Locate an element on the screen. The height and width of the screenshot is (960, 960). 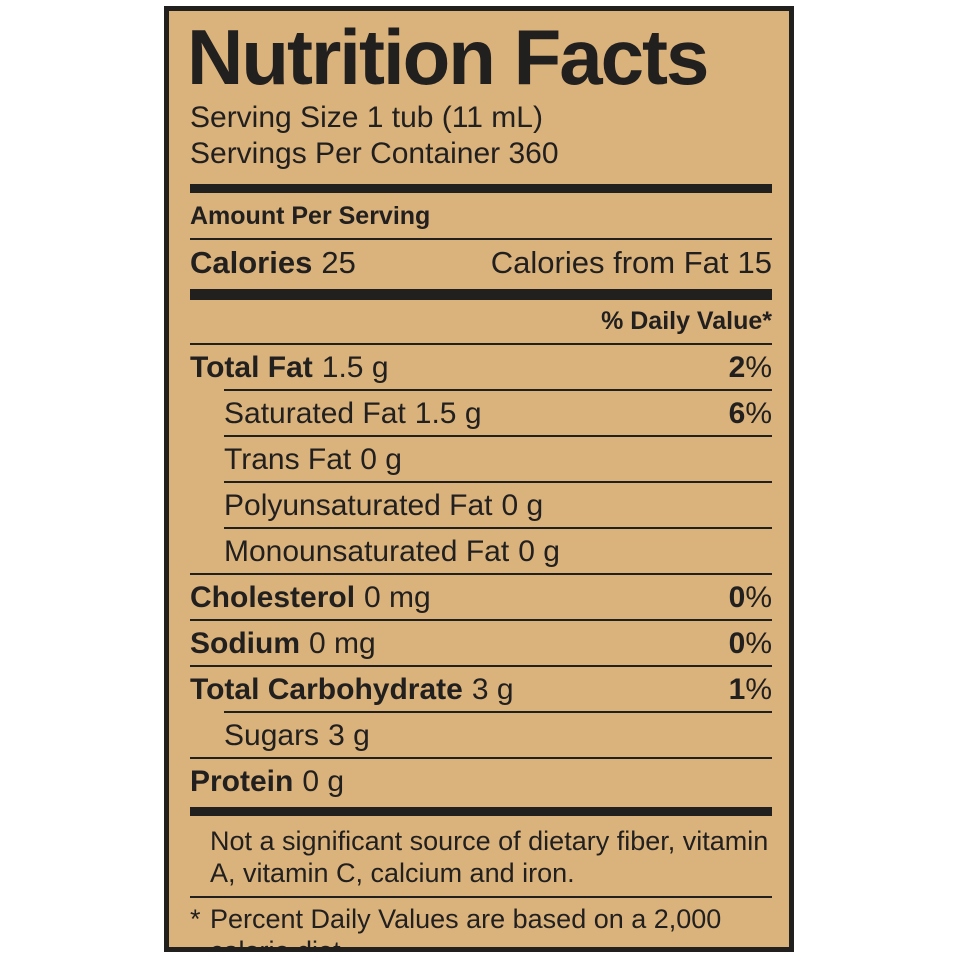
servings-per-container-line: Servings Per Container 360 is located at coordinates (374, 153).